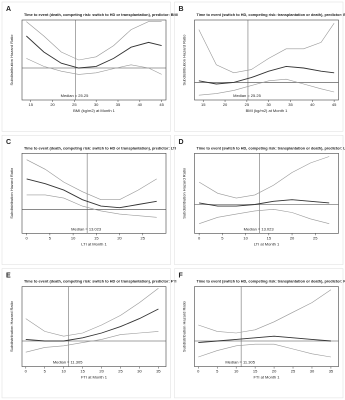 This screenshot has height=400, width=345. I want to click on panel-letter: F, so click(181, 275).